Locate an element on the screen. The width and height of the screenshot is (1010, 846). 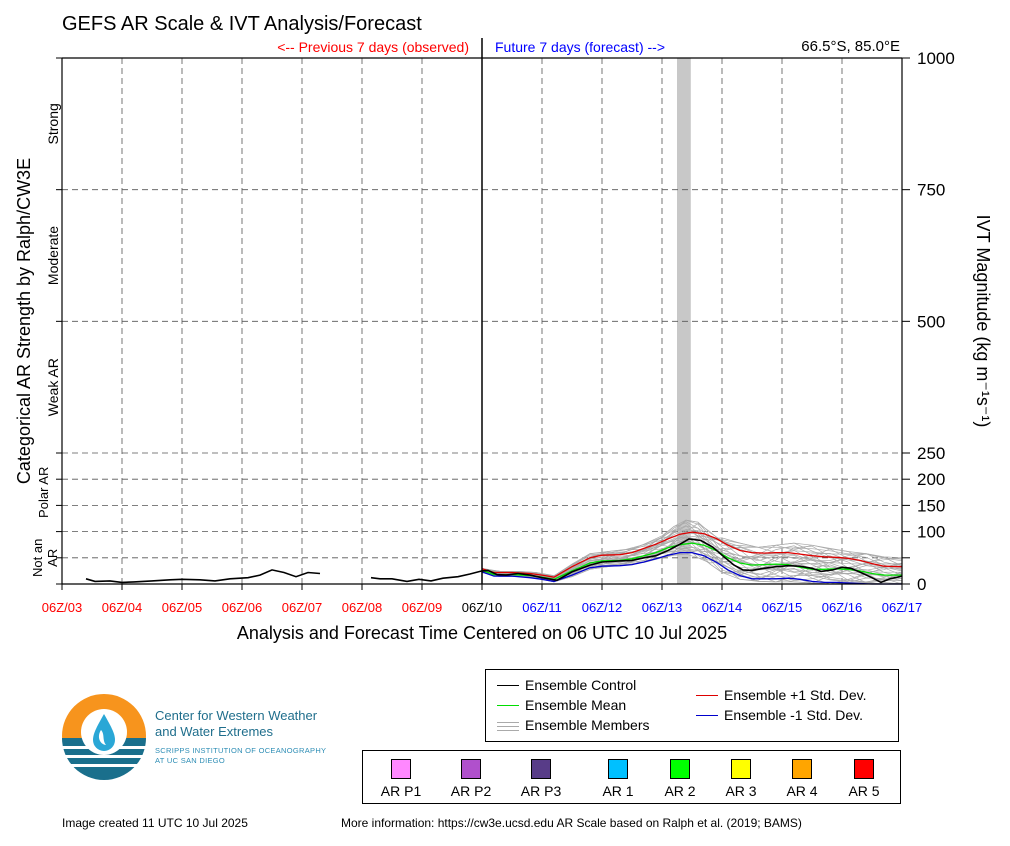
ar-scale-label: AR 5 is located at coordinates (864, 791).